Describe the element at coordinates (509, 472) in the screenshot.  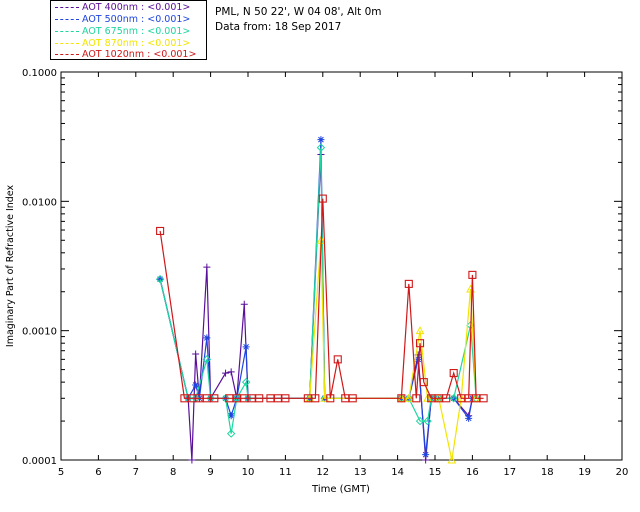
I see `x-tick-label-17: 17` at that location.